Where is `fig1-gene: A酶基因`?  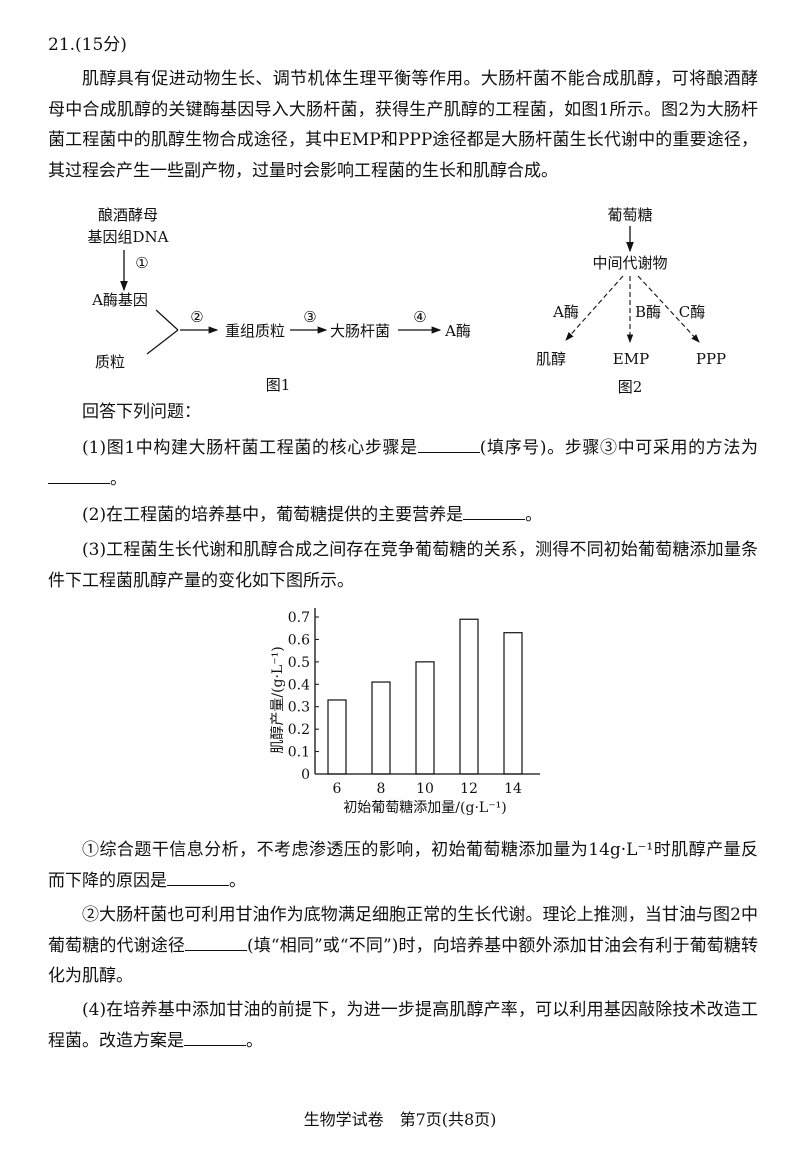 fig1-gene: A酶基因 is located at coordinates (119, 300).